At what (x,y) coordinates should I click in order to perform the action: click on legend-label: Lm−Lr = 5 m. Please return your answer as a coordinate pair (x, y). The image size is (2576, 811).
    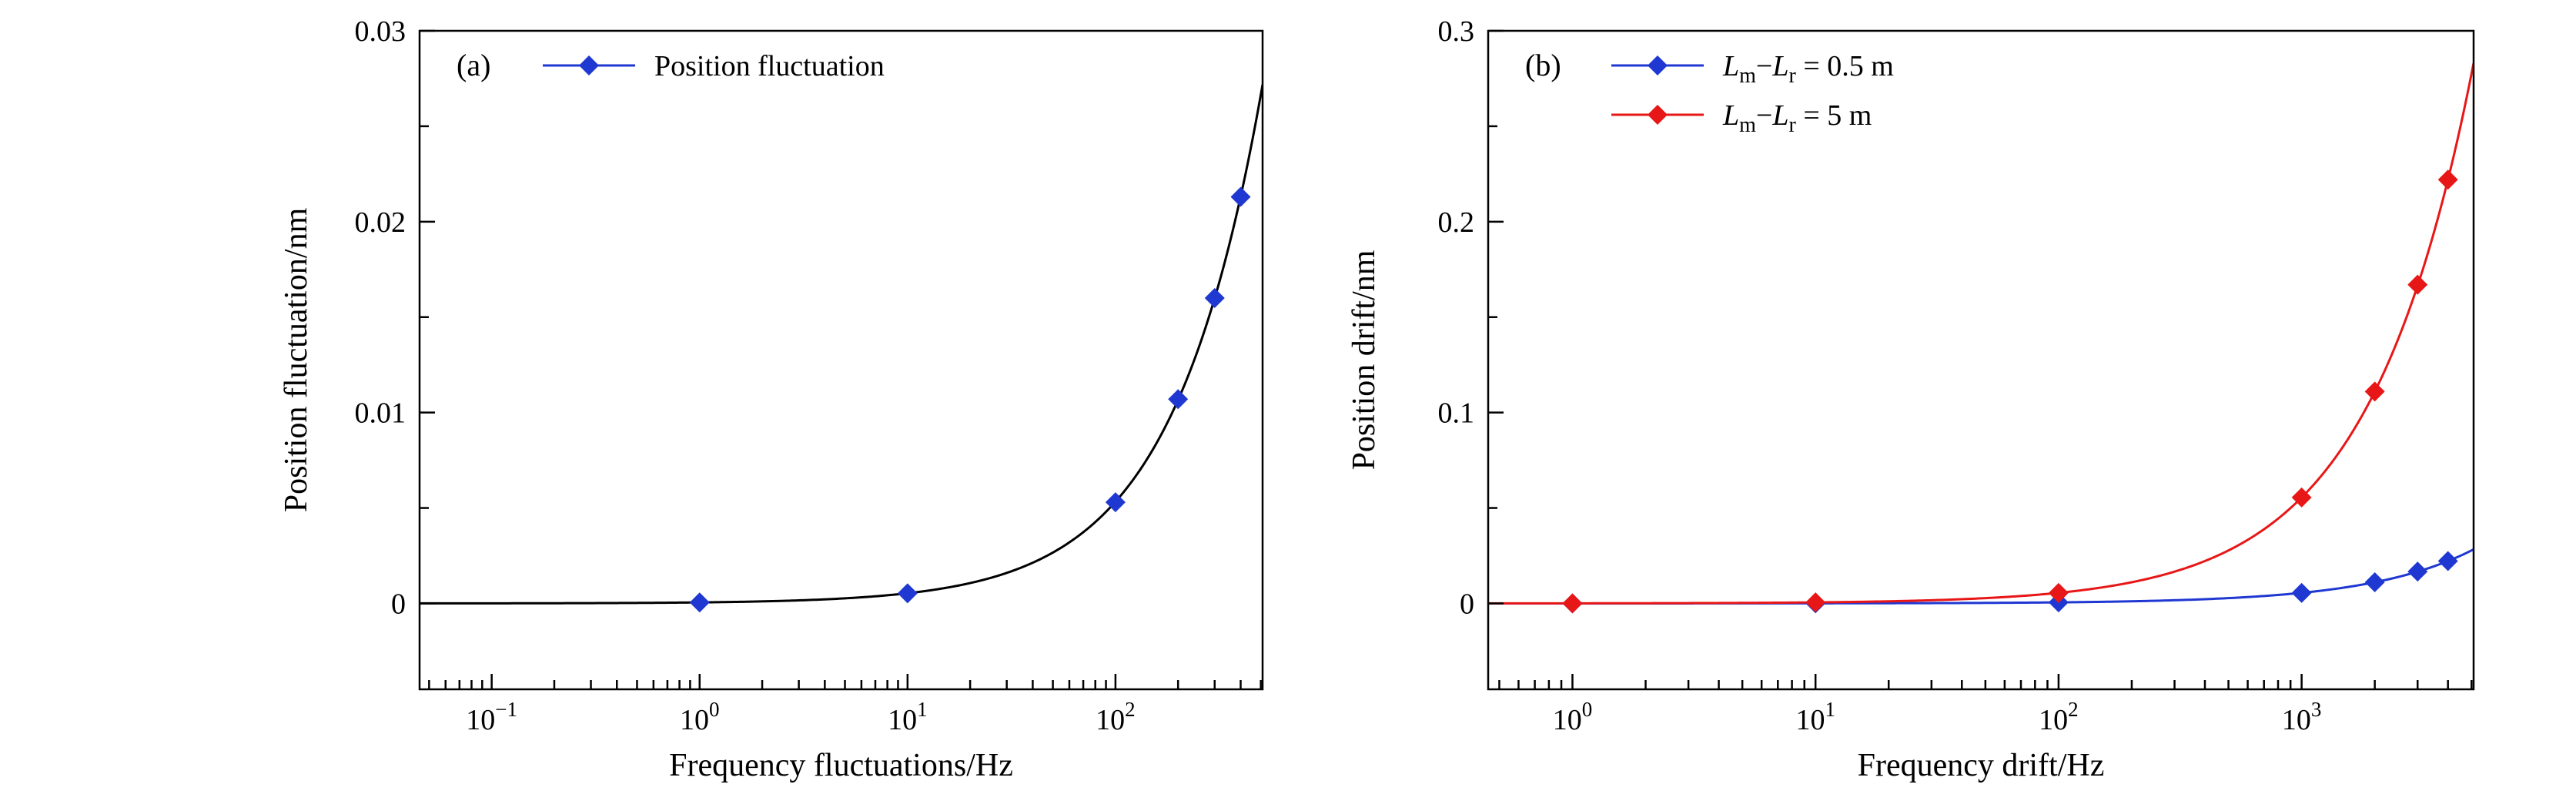
    Looking at the image, I should click on (1797, 118).